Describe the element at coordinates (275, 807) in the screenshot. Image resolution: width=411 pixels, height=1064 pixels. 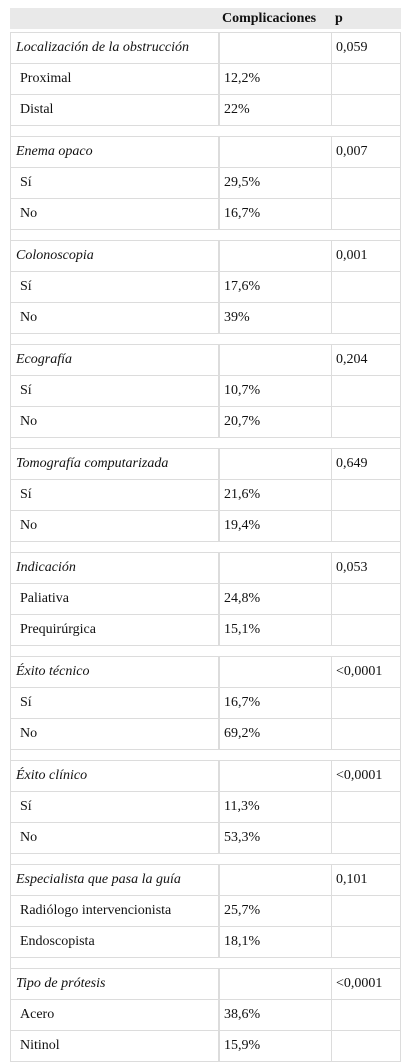
I see `row-value: 11,3%` at that location.